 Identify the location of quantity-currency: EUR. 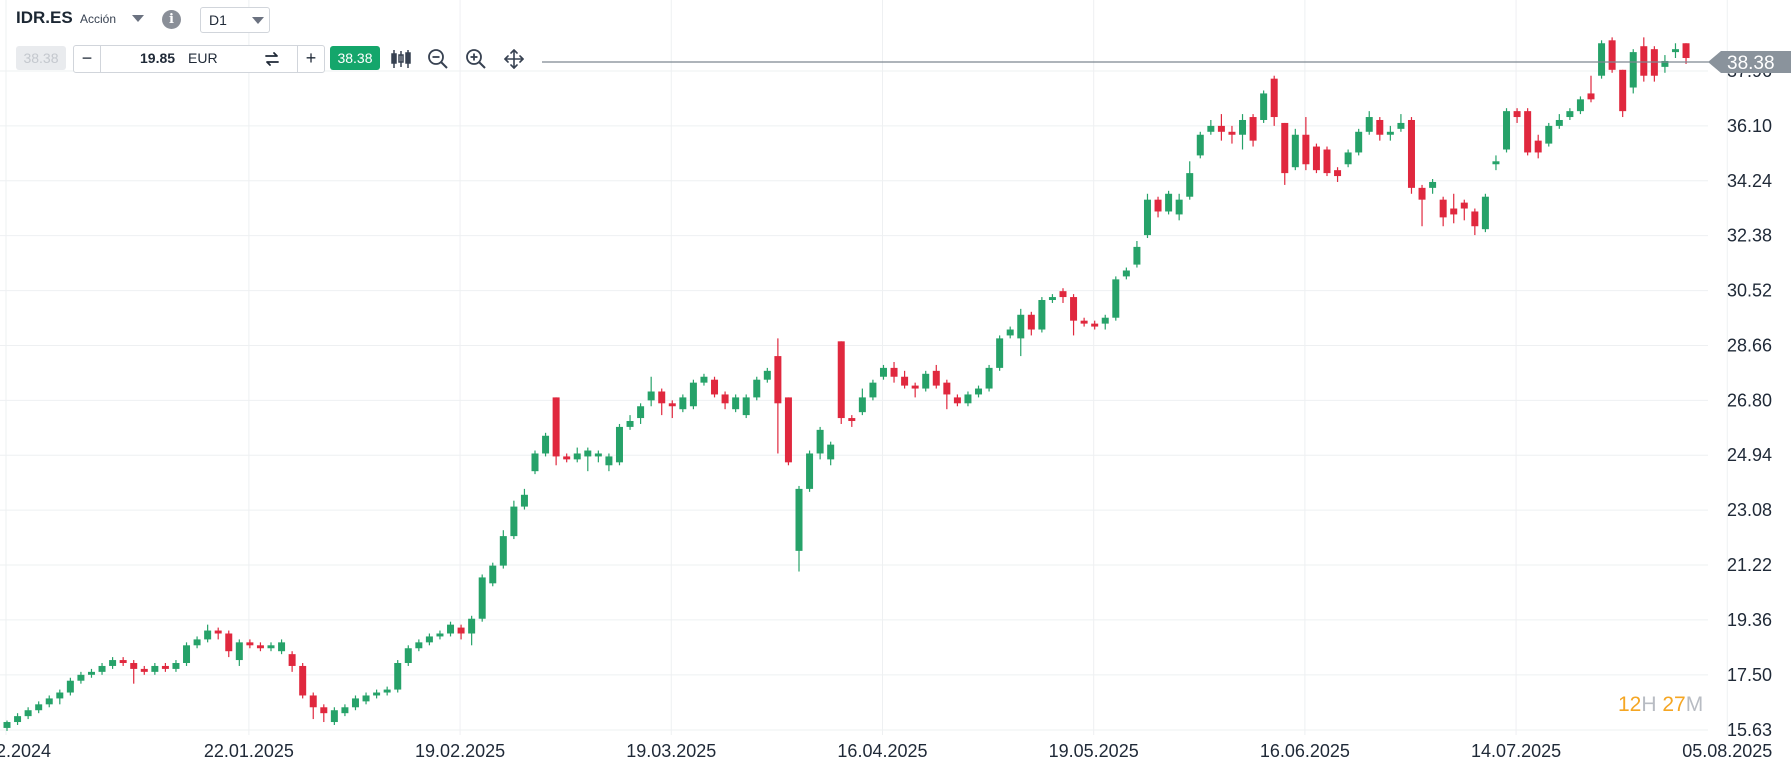
(203, 58).